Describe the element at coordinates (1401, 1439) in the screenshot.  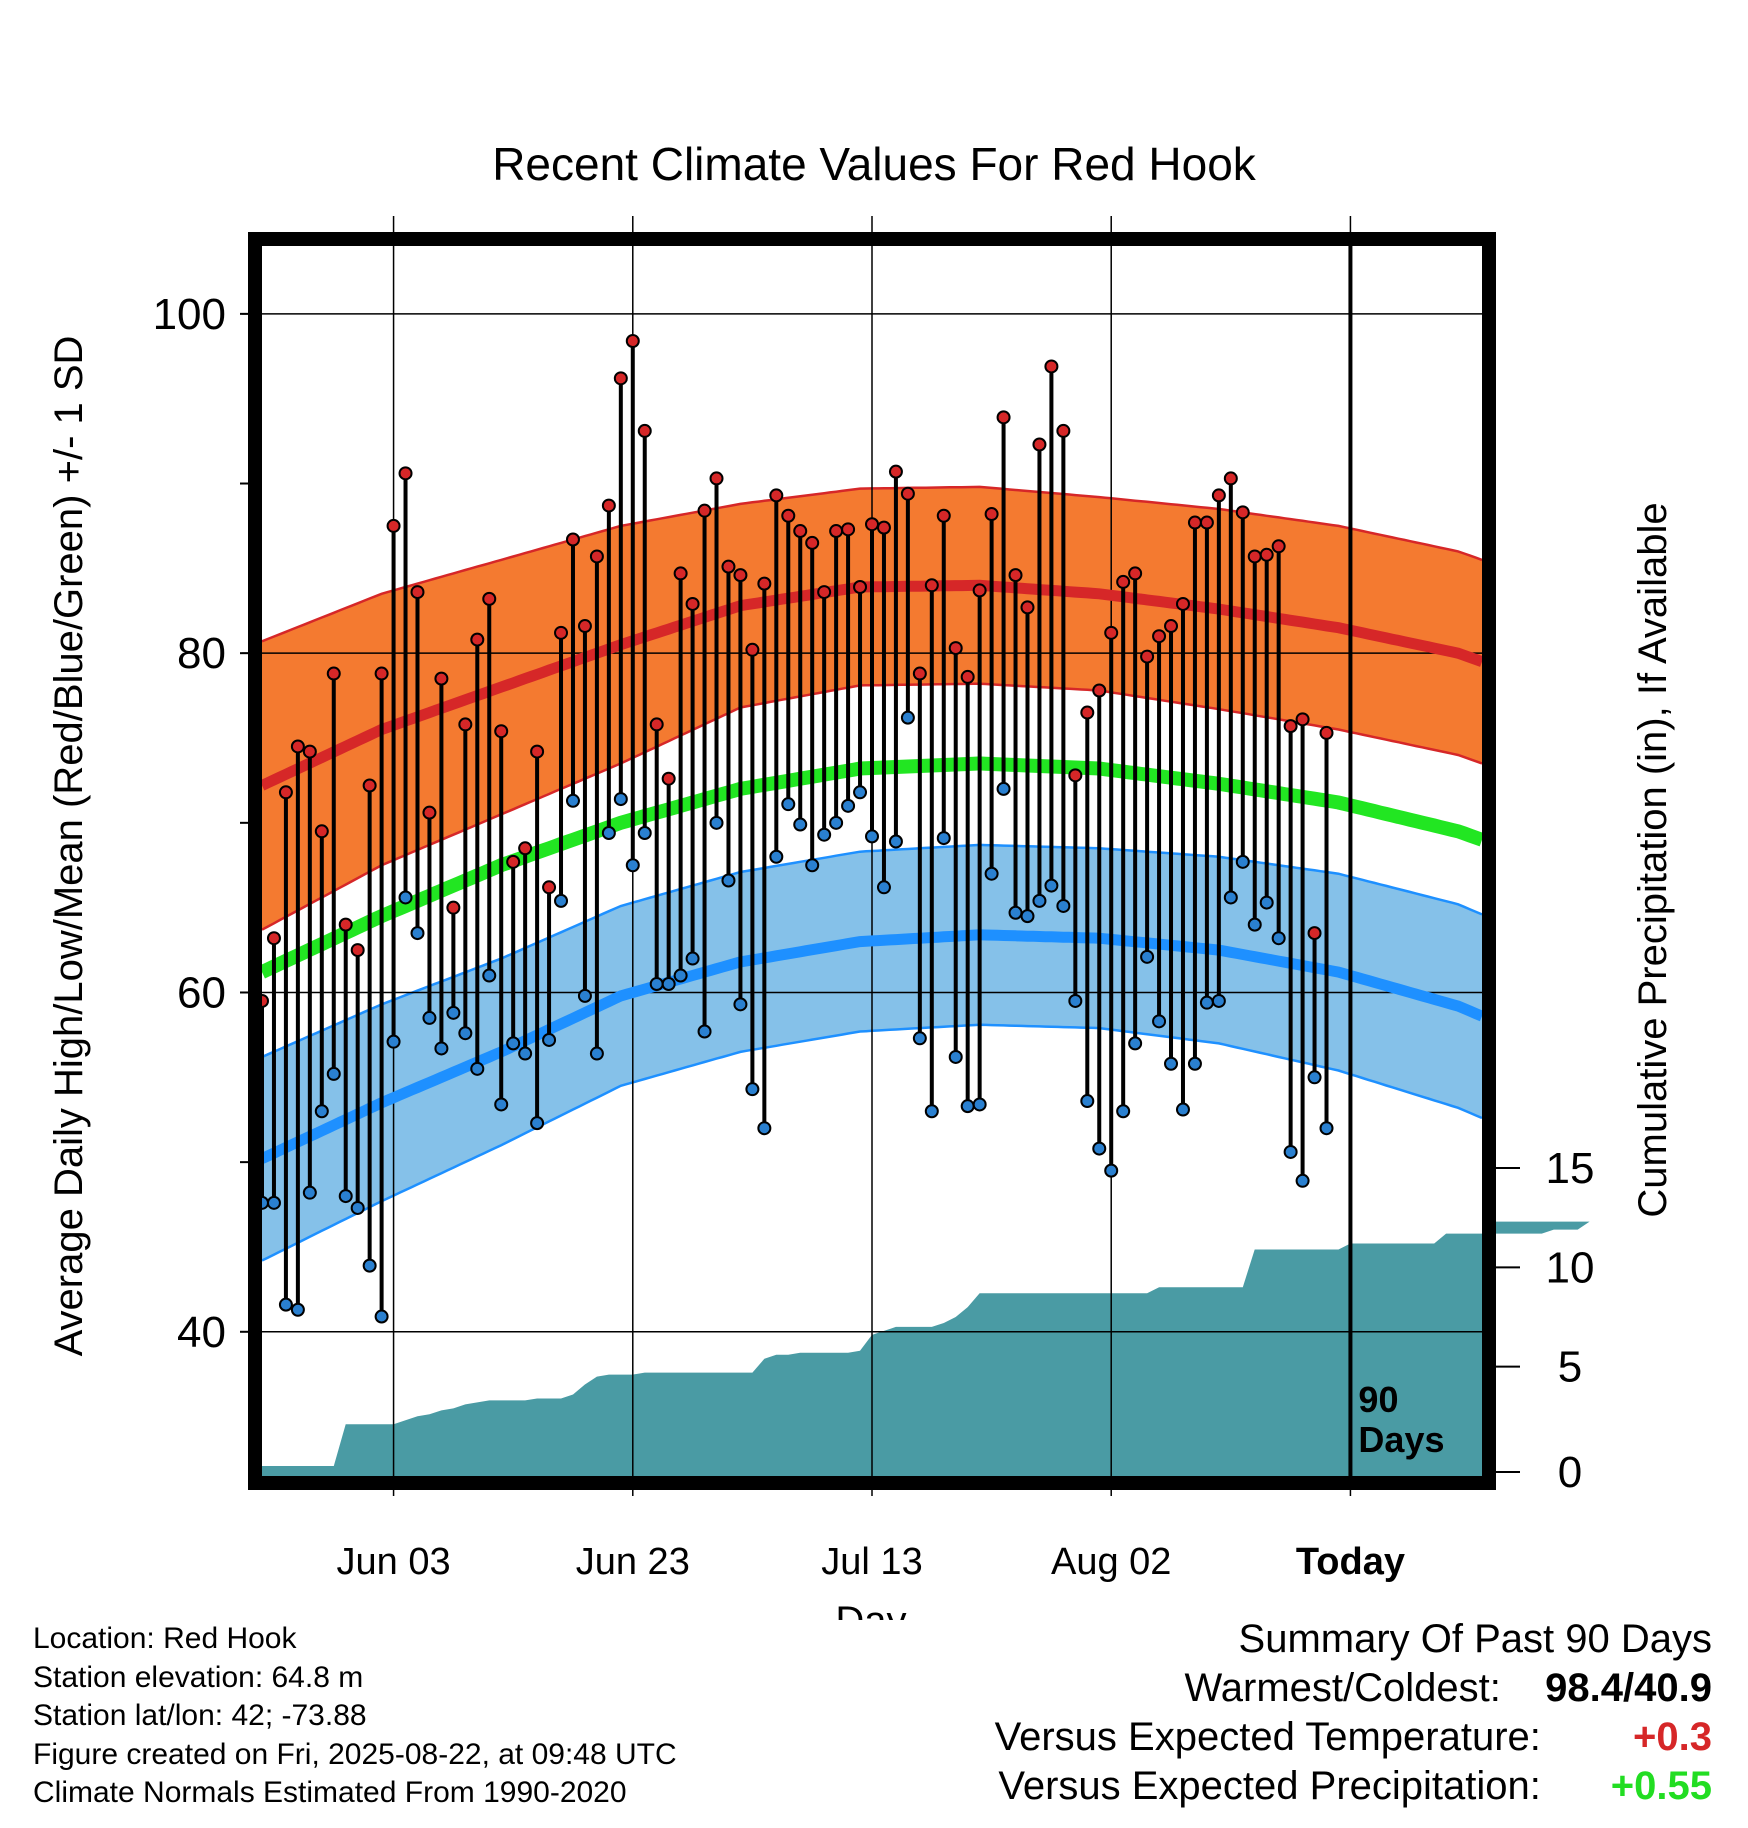
I see `window-label-unit: Days` at that location.